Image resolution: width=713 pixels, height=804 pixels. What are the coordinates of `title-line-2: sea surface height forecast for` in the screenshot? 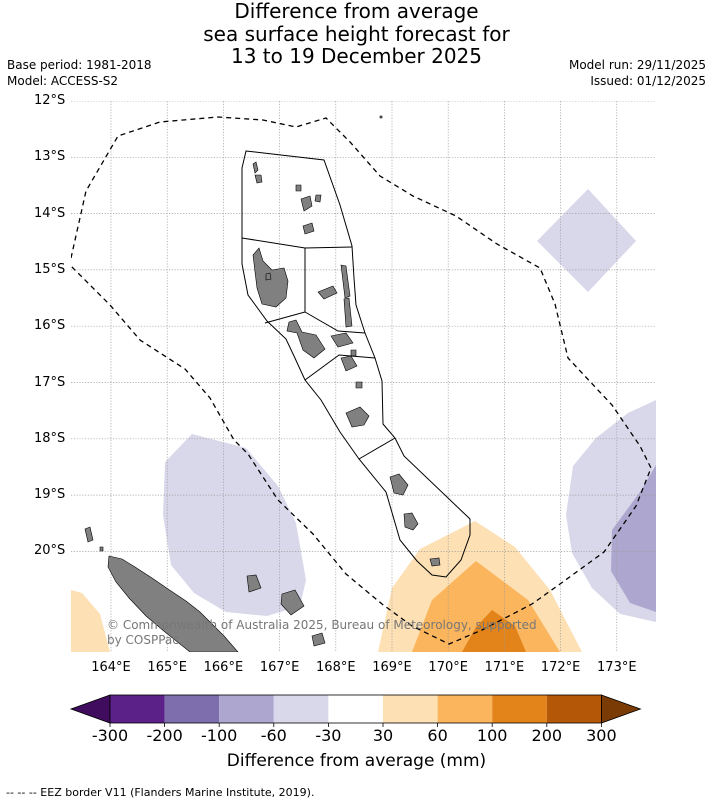 It's located at (356, 33).